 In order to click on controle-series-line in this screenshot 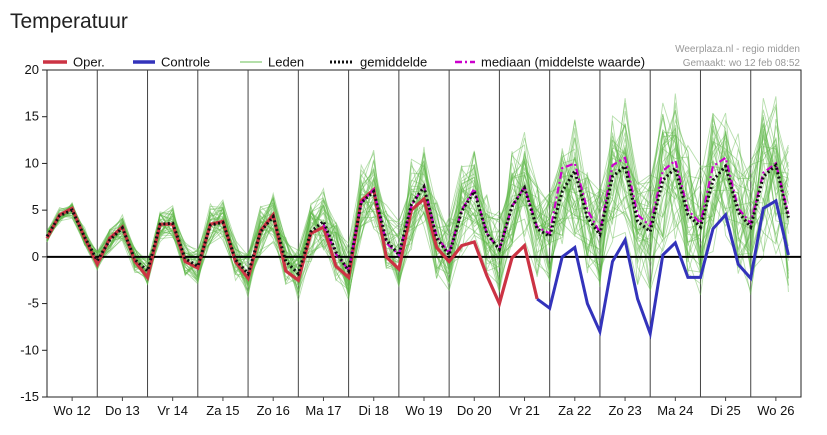, I will do `click(663, 269)`.